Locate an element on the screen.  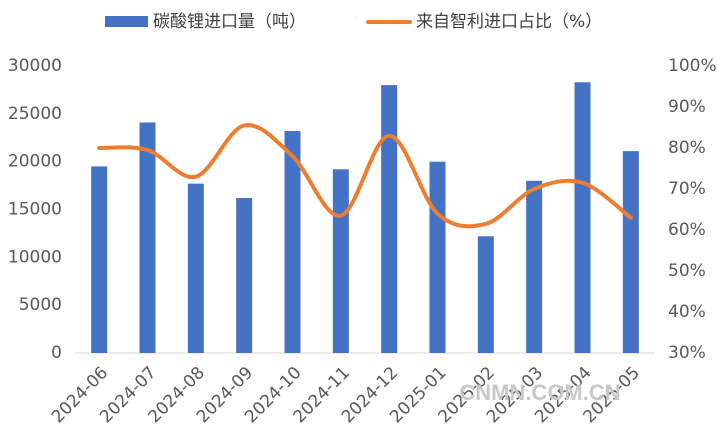
y2-tick-label: 30% is located at coordinates (687, 353).